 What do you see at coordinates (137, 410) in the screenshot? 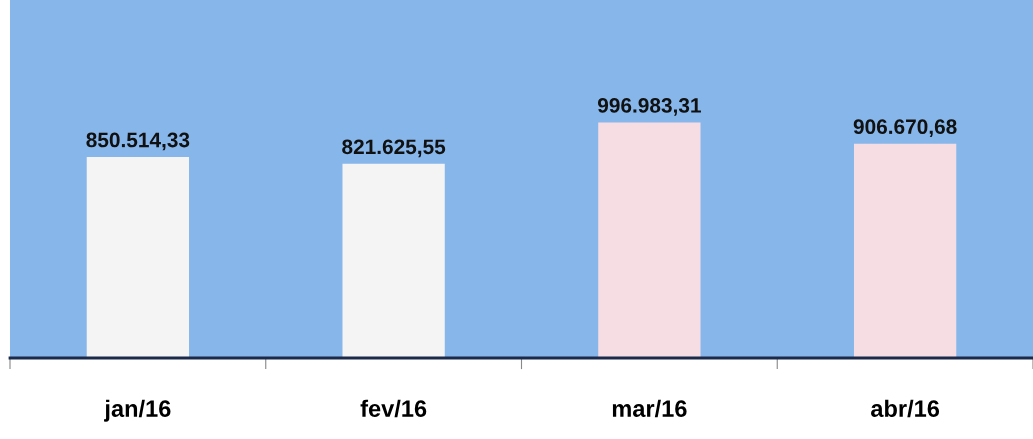
I see `x-tick-label: jan/16` at bounding box center [137, 410].